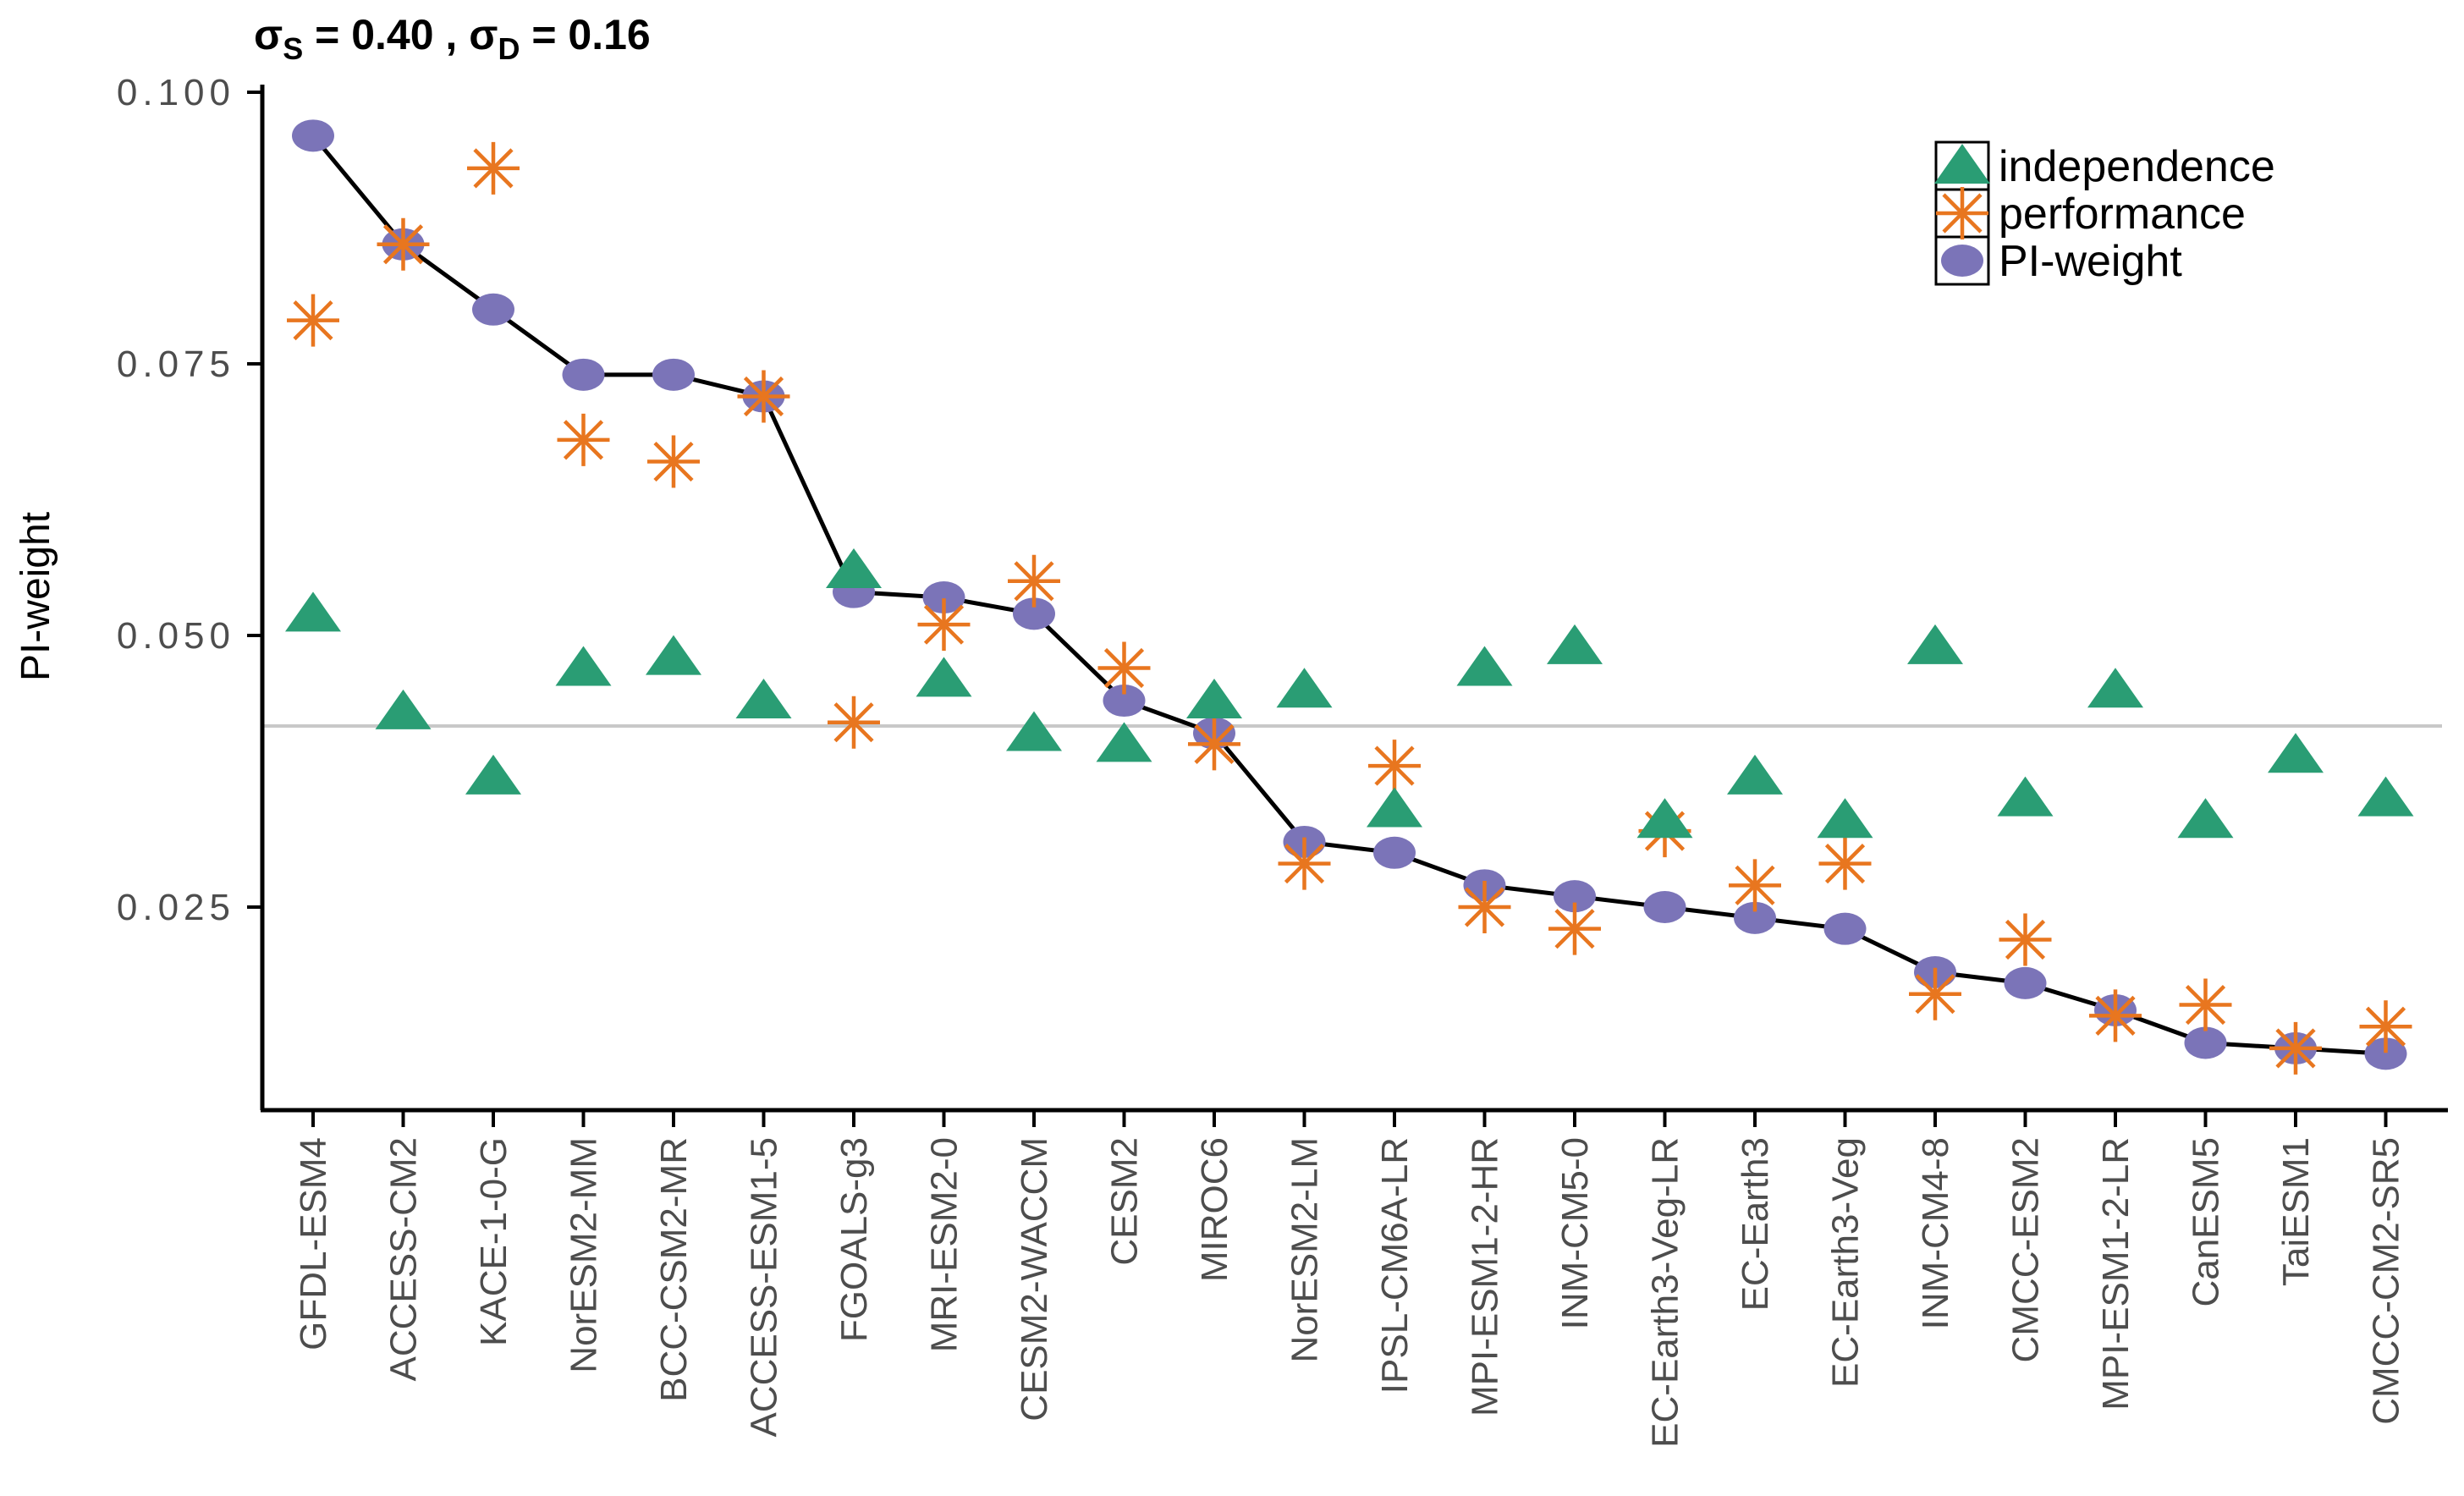 This screenshot has height=1496, width=2464. What do you see at coordinates (1962, 164) in the screenshot?
I see `legend-triangle-marker` at bounding box center [1962, 164].